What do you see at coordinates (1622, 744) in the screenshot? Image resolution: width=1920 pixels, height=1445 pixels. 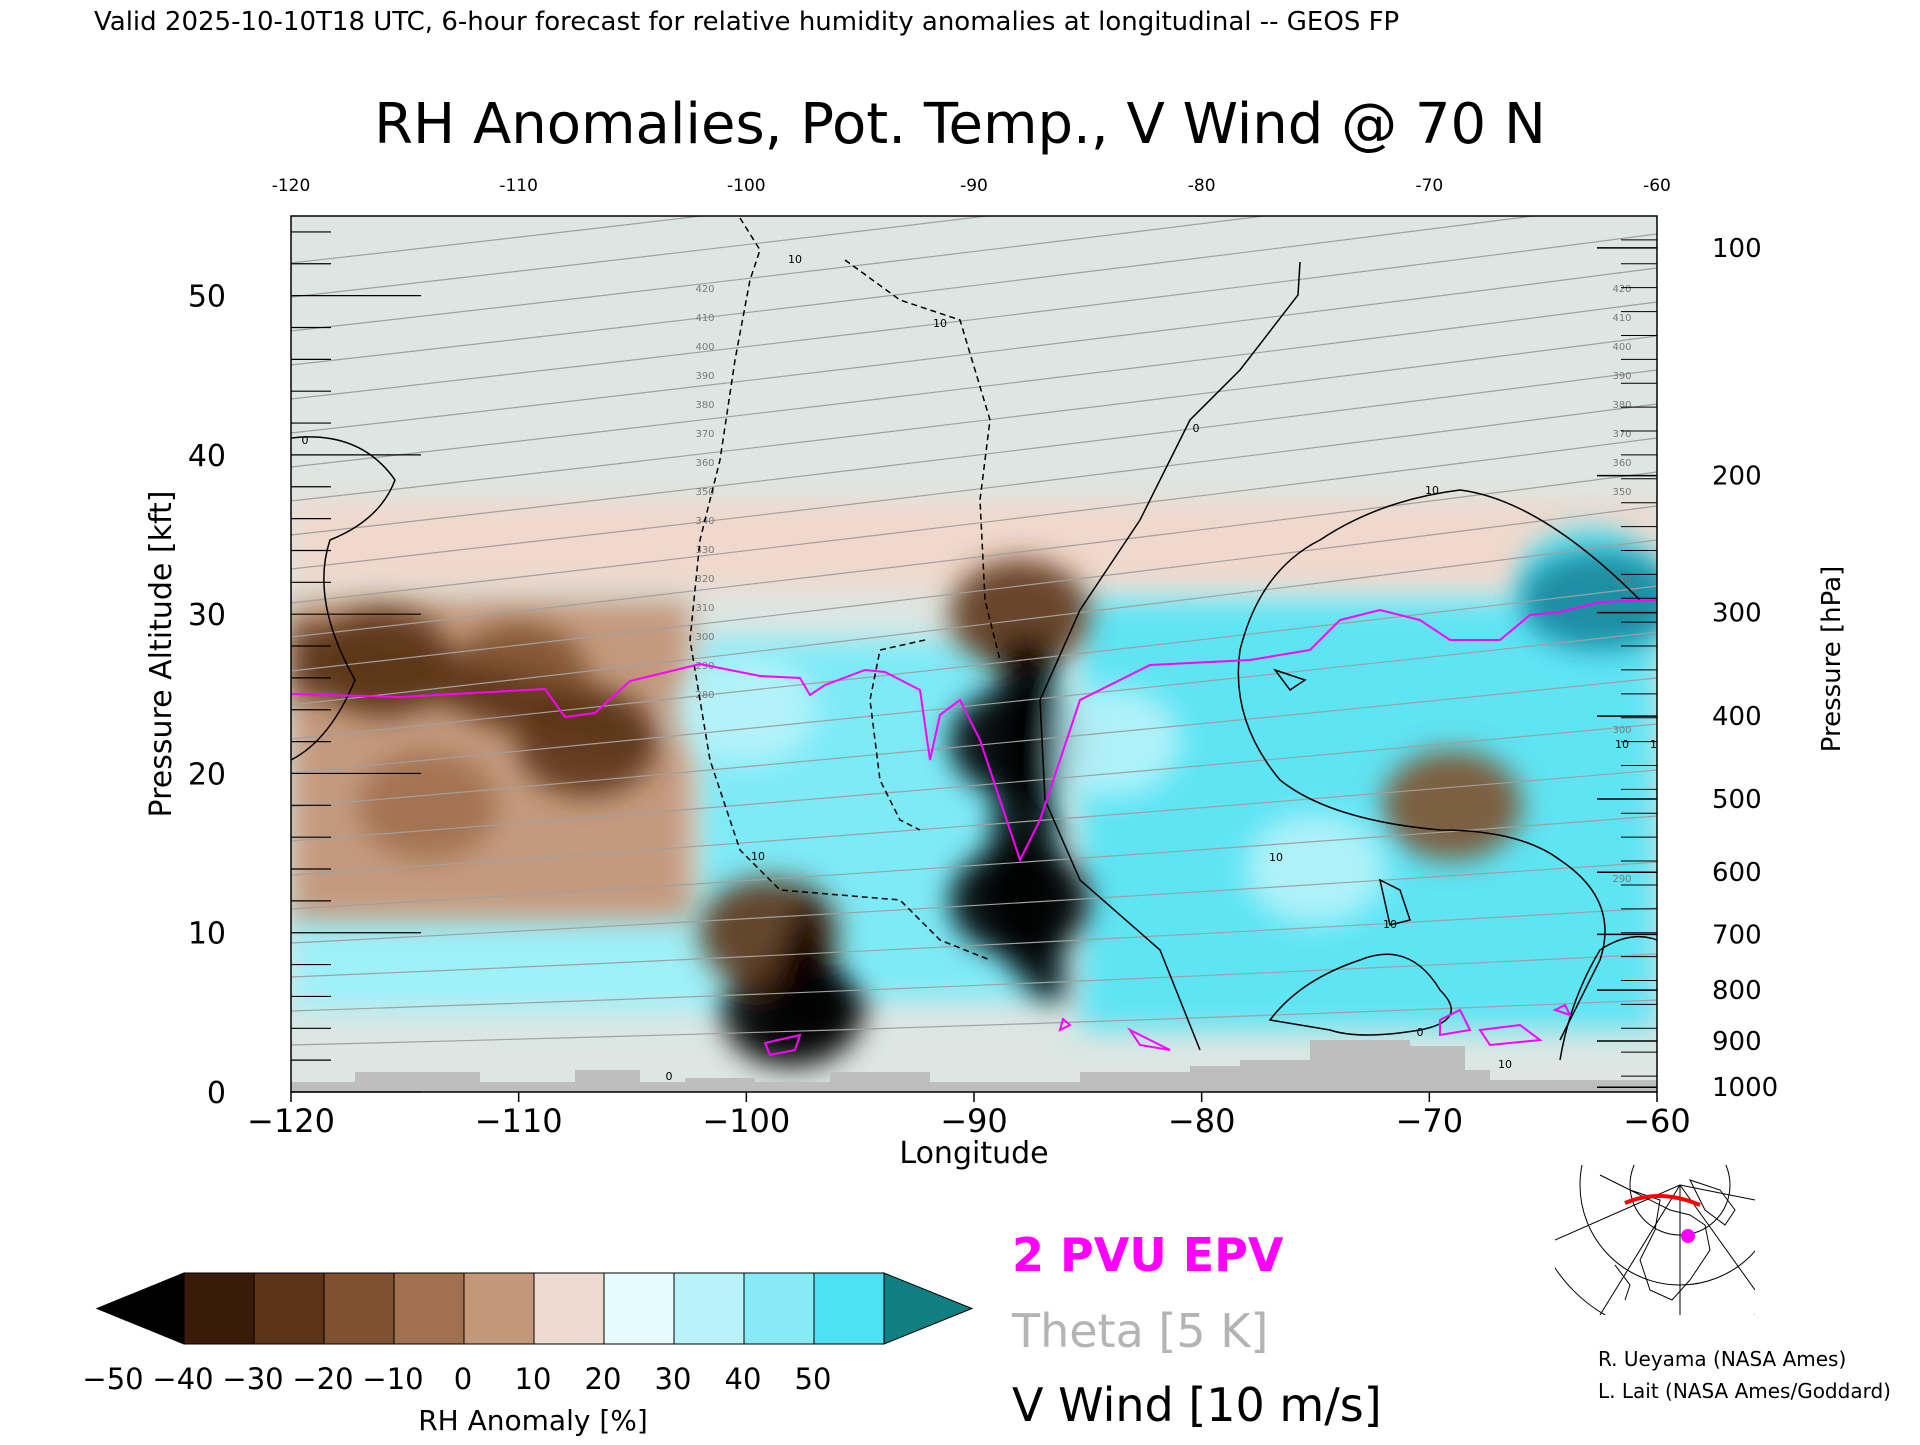 I see `wind-label-8: 10` at bounding box center [1622, 744].